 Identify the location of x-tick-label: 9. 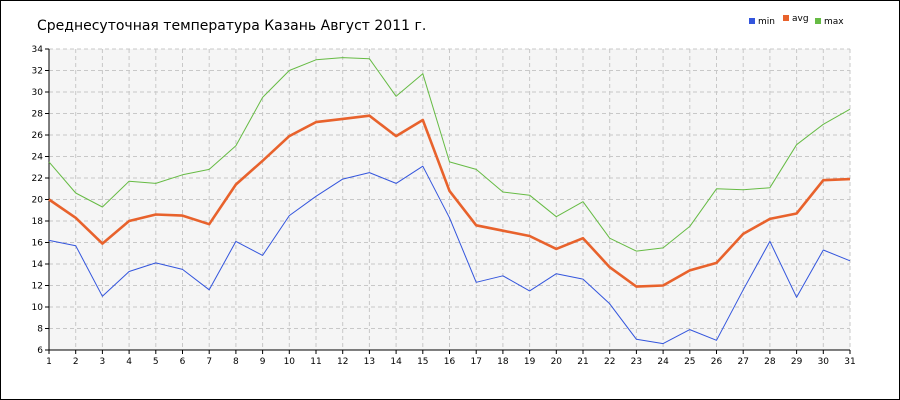
(263, 362).